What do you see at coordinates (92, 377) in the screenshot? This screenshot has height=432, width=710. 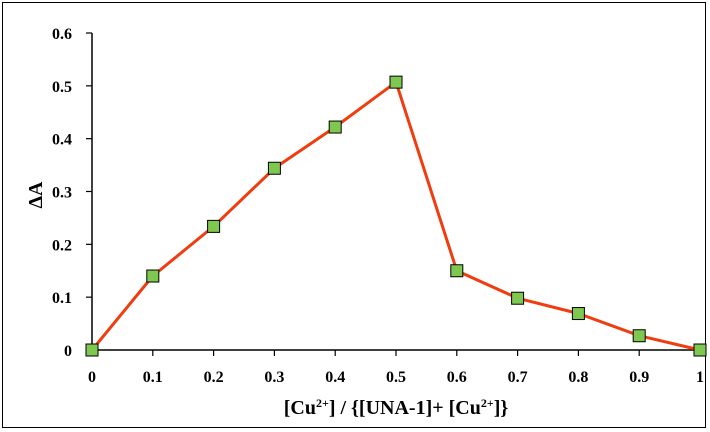 I see `x-tick-label: 0` at bounding box center [92, 377].